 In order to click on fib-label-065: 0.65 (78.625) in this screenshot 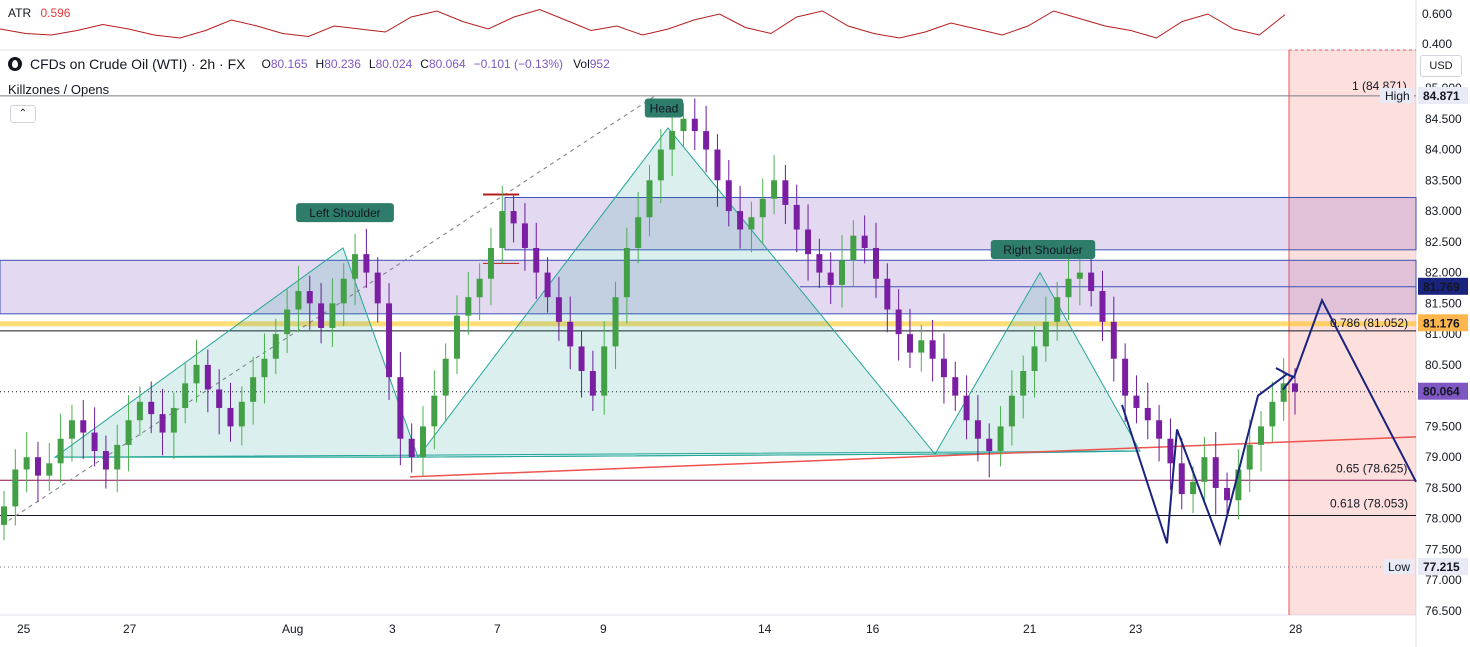, I will do `click(1371, 468)`.